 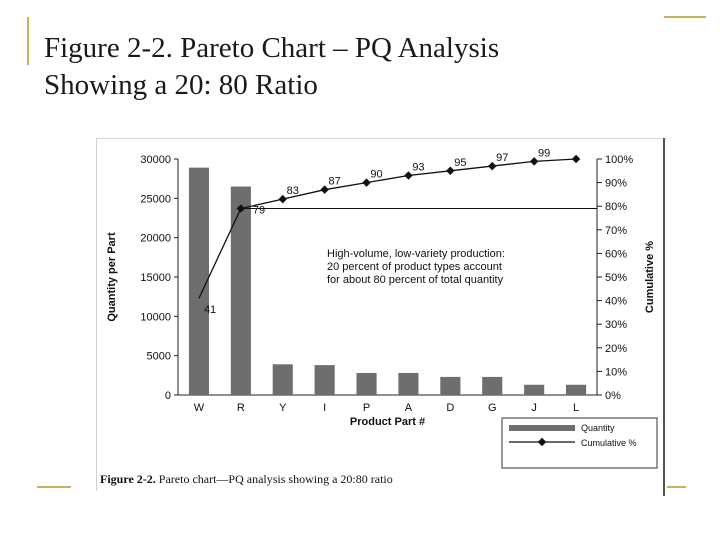 I want to click on y-tick-label: 0, so click(x=168, y=396).